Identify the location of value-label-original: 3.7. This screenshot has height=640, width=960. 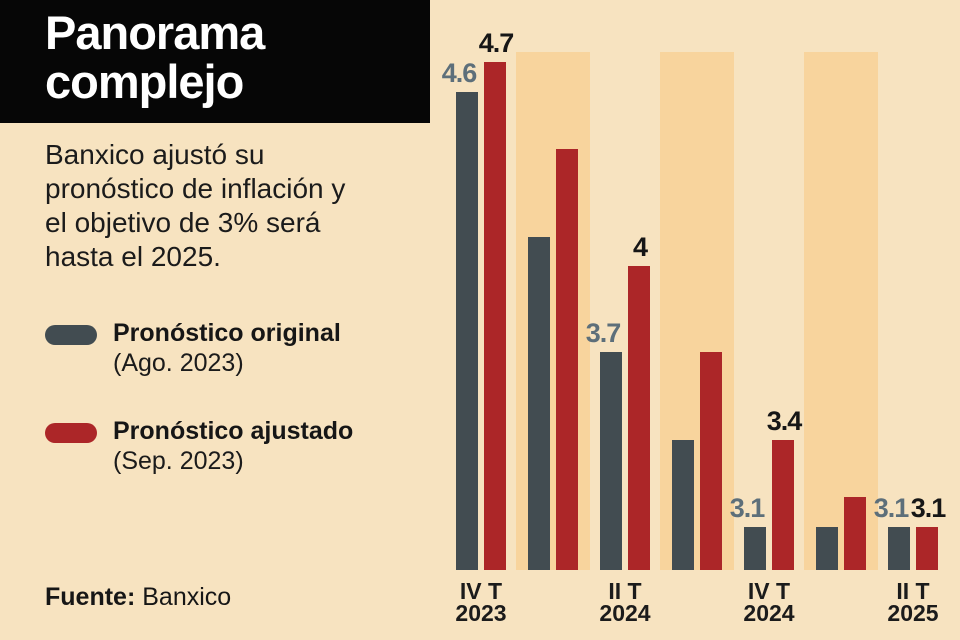
(603, 333).